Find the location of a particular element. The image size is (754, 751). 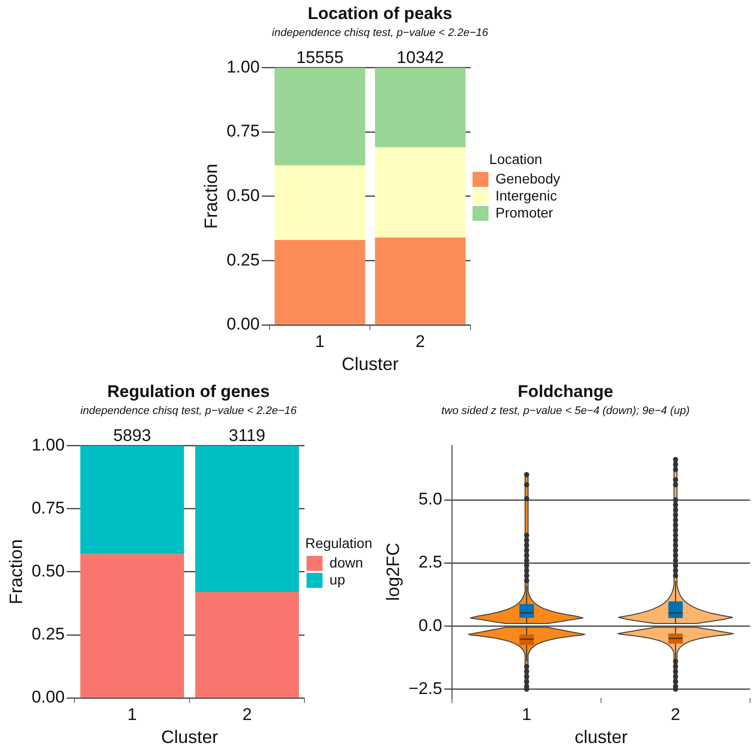

legend-label: down is located at coordinates (346, 562).